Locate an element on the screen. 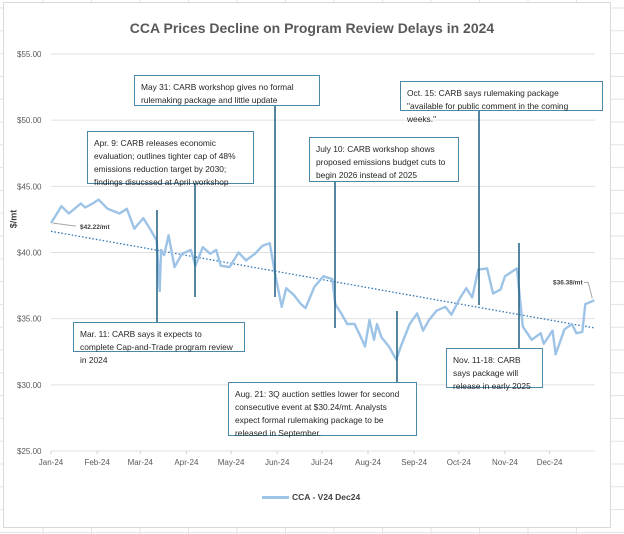  legend: CCA - V24 Dec24 is located at coordinates (311, 497).